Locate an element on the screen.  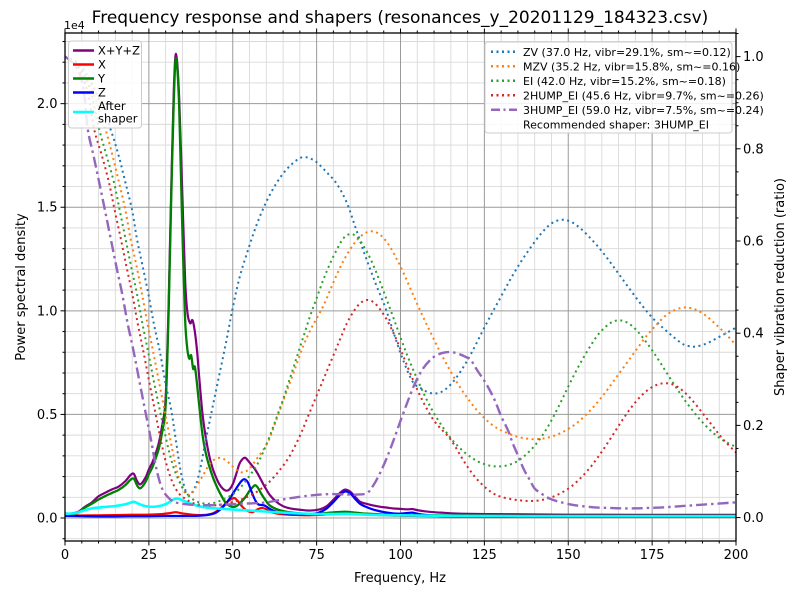
y-left-tick-label: 1.0 is located at coordinates (47, 311).